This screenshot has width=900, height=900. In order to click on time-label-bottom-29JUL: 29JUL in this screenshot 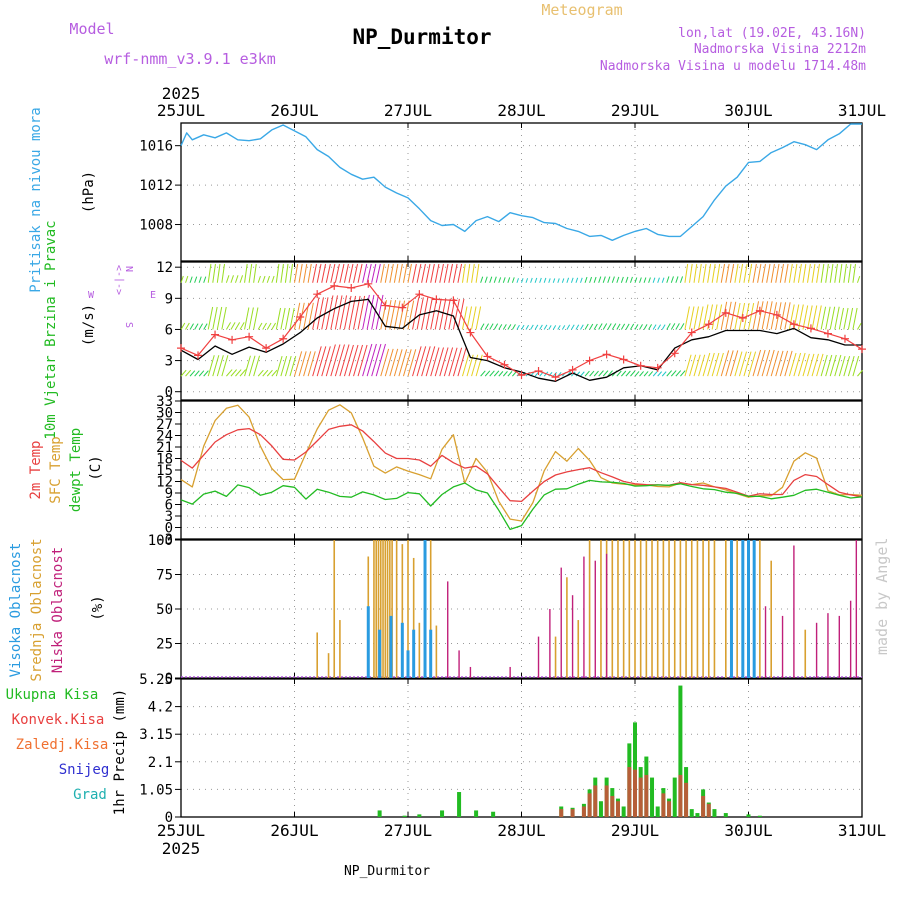, I will do `click(635, 830)`.